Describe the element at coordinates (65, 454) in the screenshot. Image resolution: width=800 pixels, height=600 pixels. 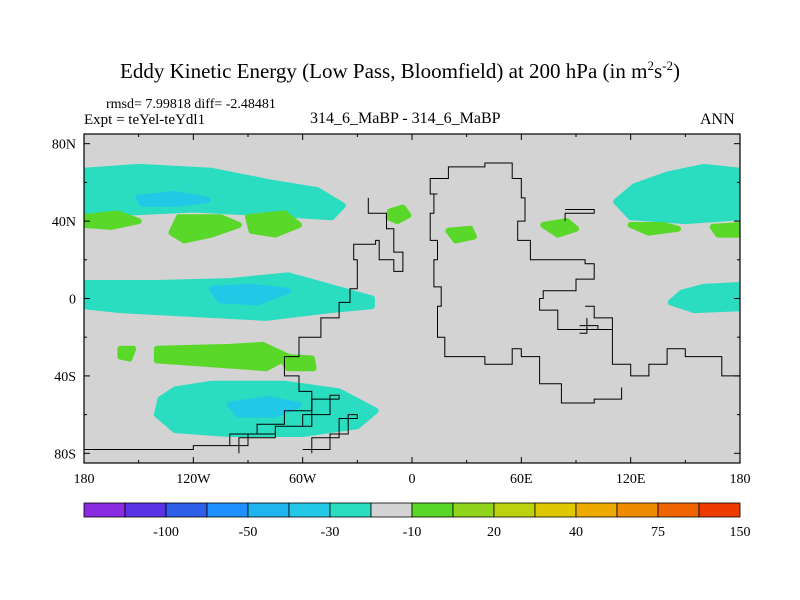
I see `y-tick-label: 80S` at that location.